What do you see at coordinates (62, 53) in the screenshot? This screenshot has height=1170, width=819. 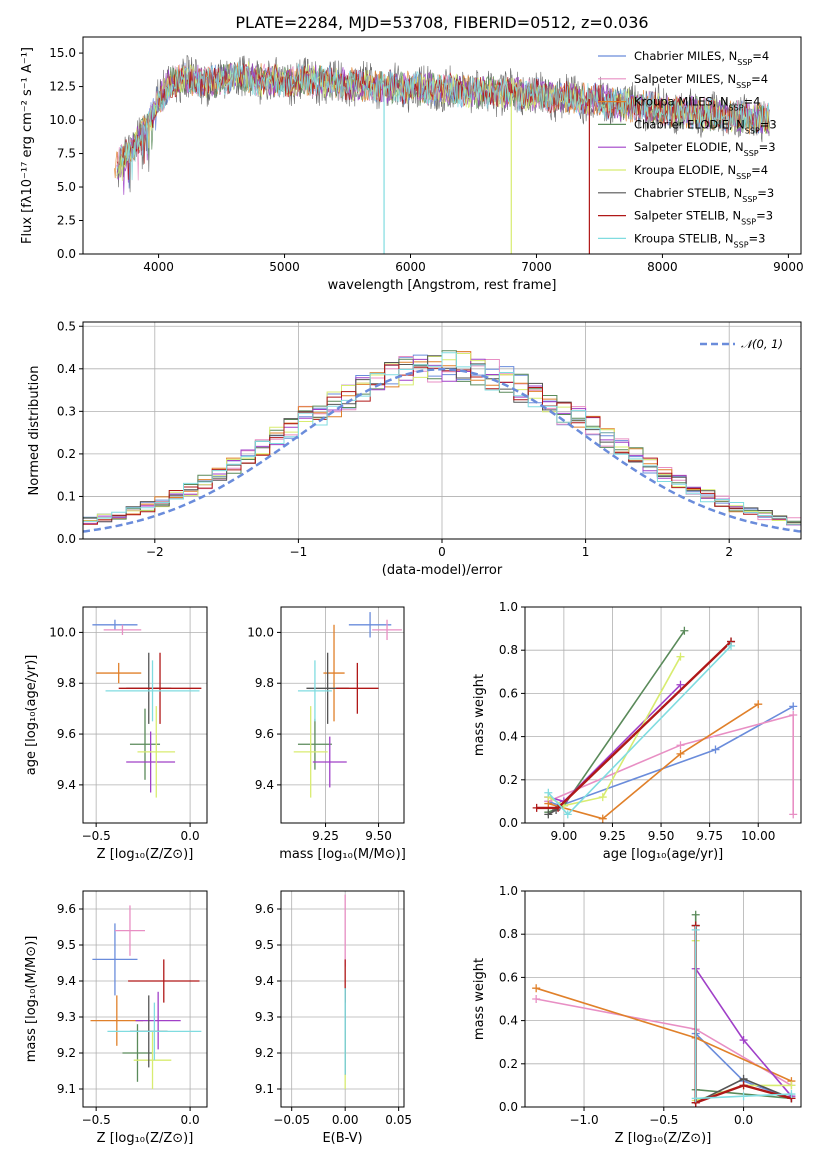 I see `y-tick-label: 15.0` at bounding box center [62, 53].